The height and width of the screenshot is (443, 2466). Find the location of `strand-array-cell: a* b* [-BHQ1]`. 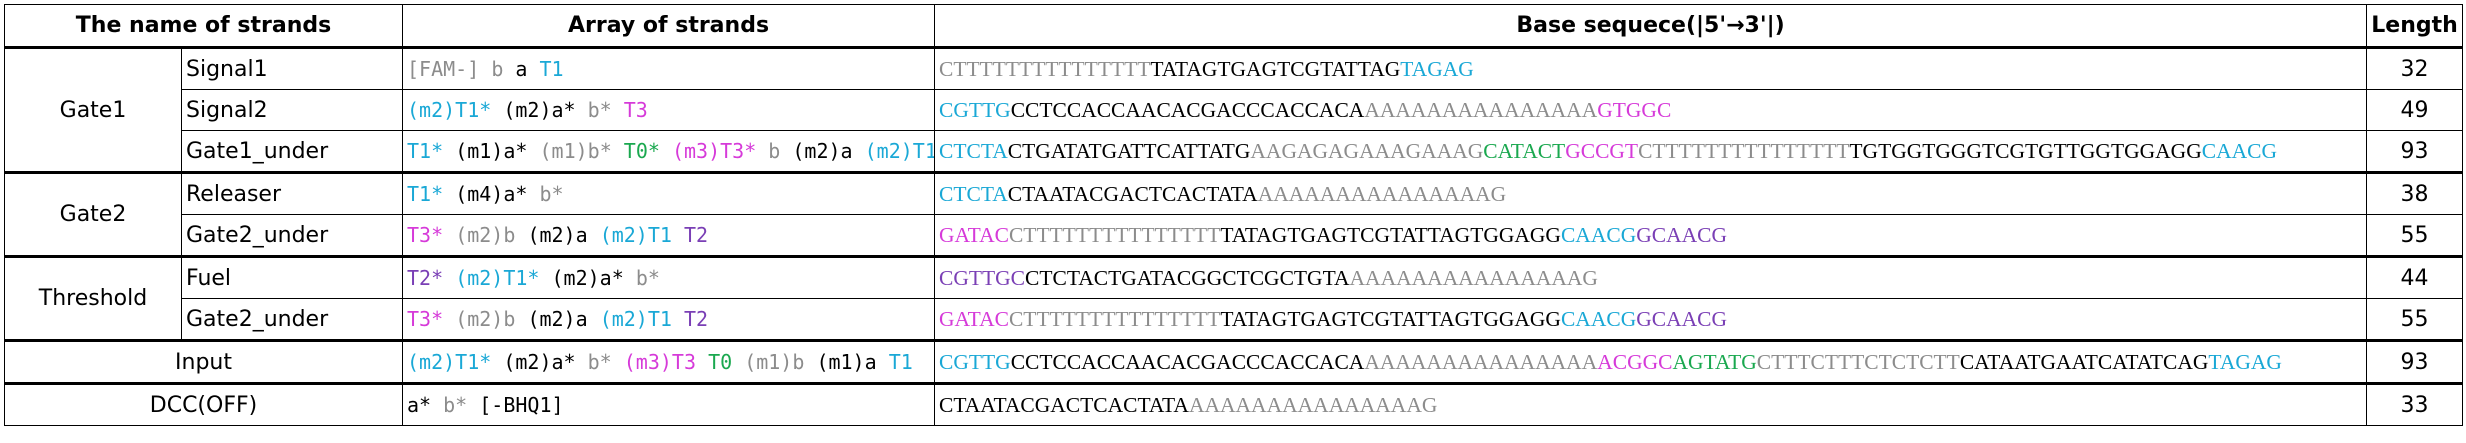

strand-array-cell: a* b* [-BHQ1] is located at coordinates (669, 404).